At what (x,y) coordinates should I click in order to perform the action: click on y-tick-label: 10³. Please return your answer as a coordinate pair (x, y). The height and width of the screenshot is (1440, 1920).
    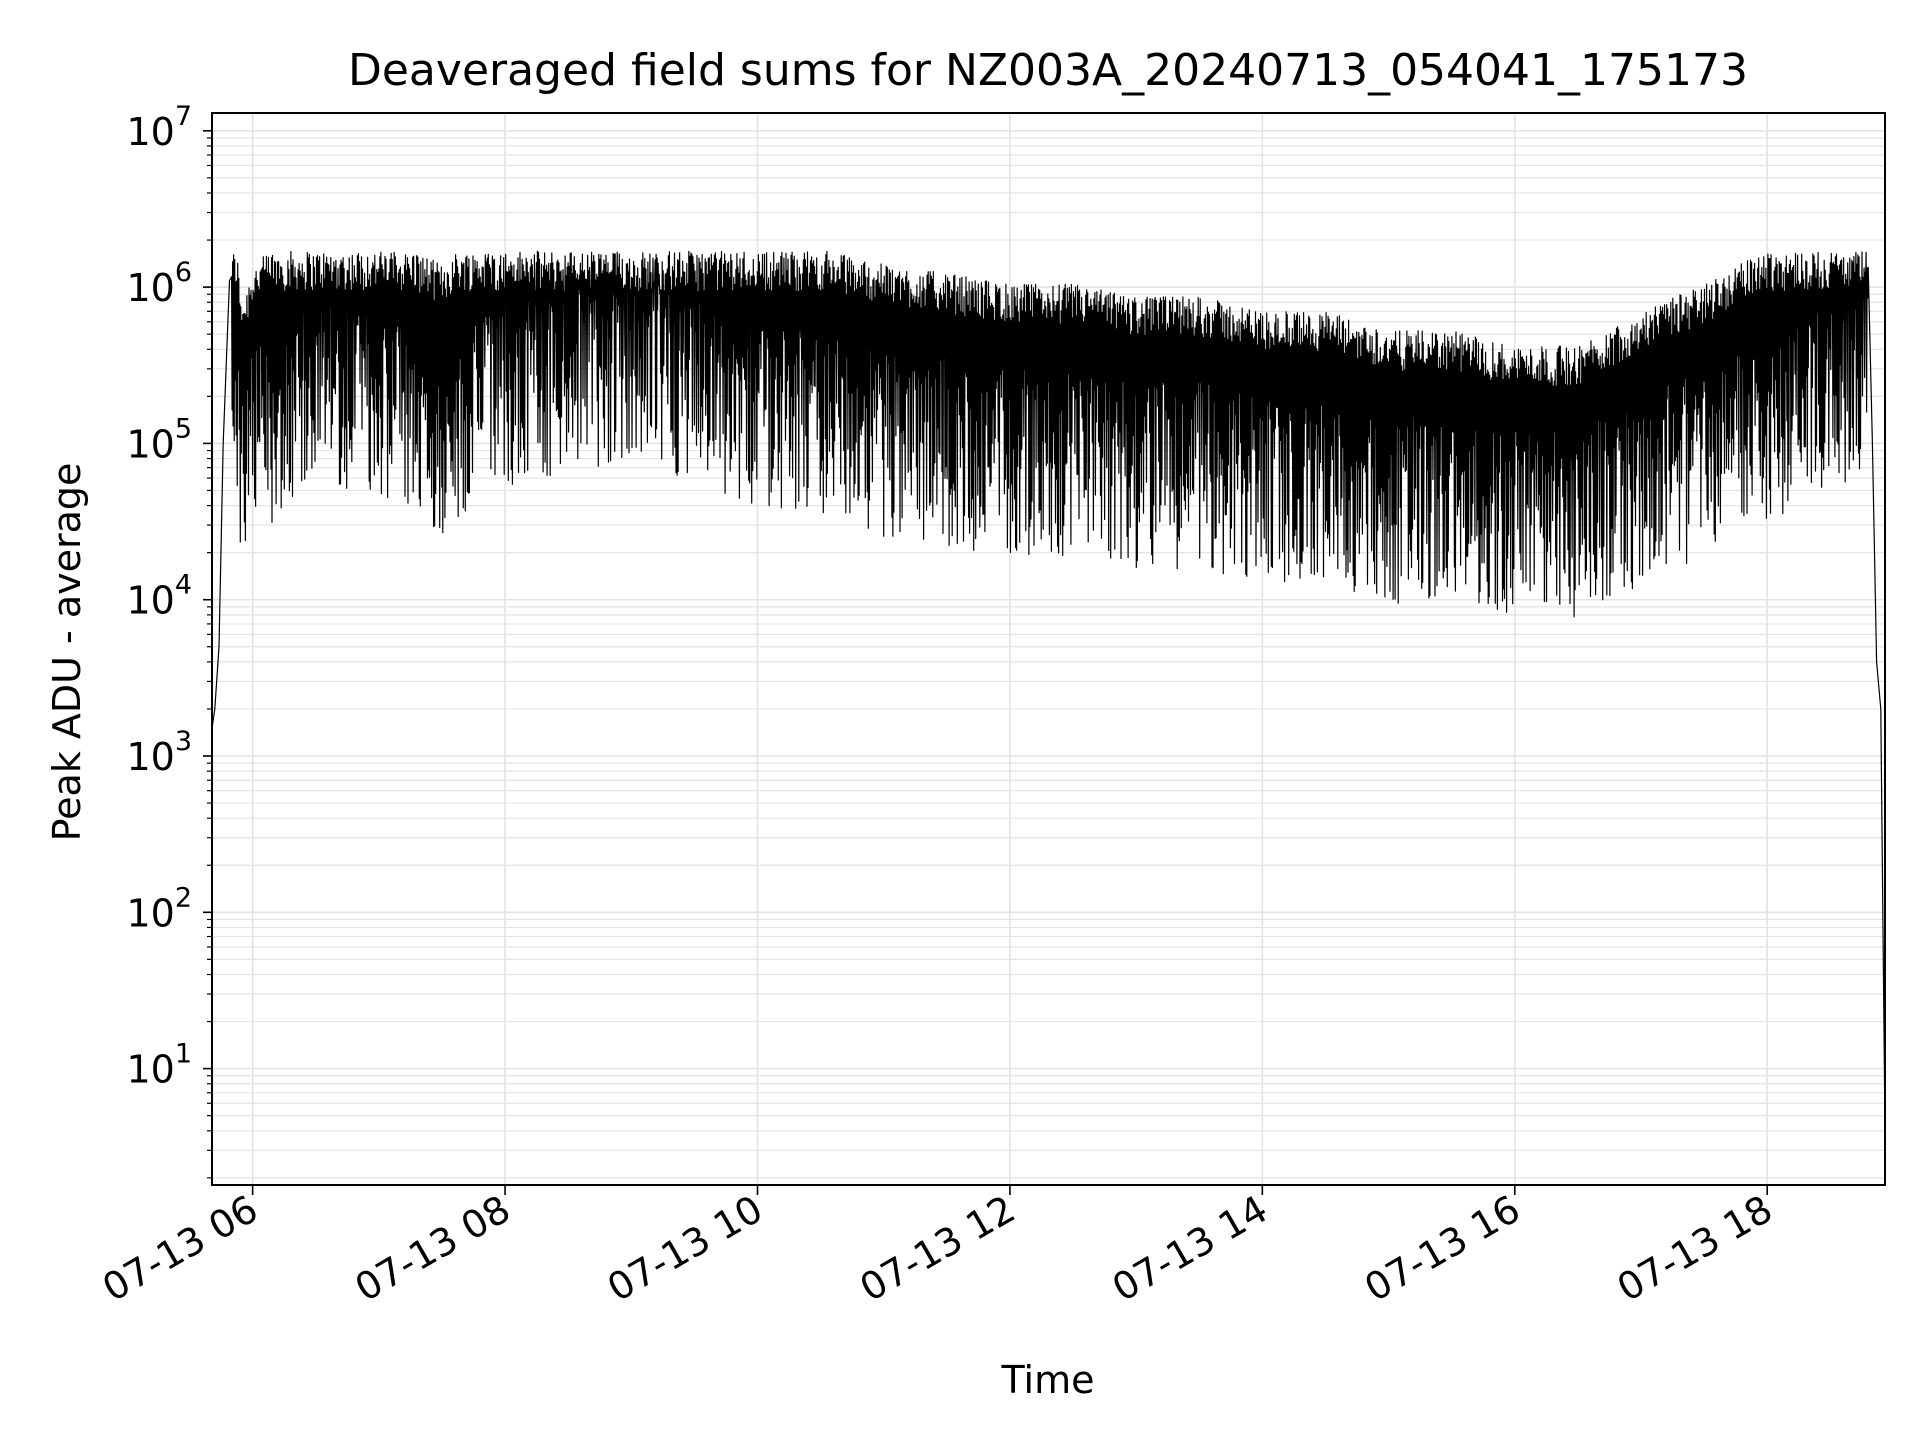
    Looking at the image, I should click on (159, 752).